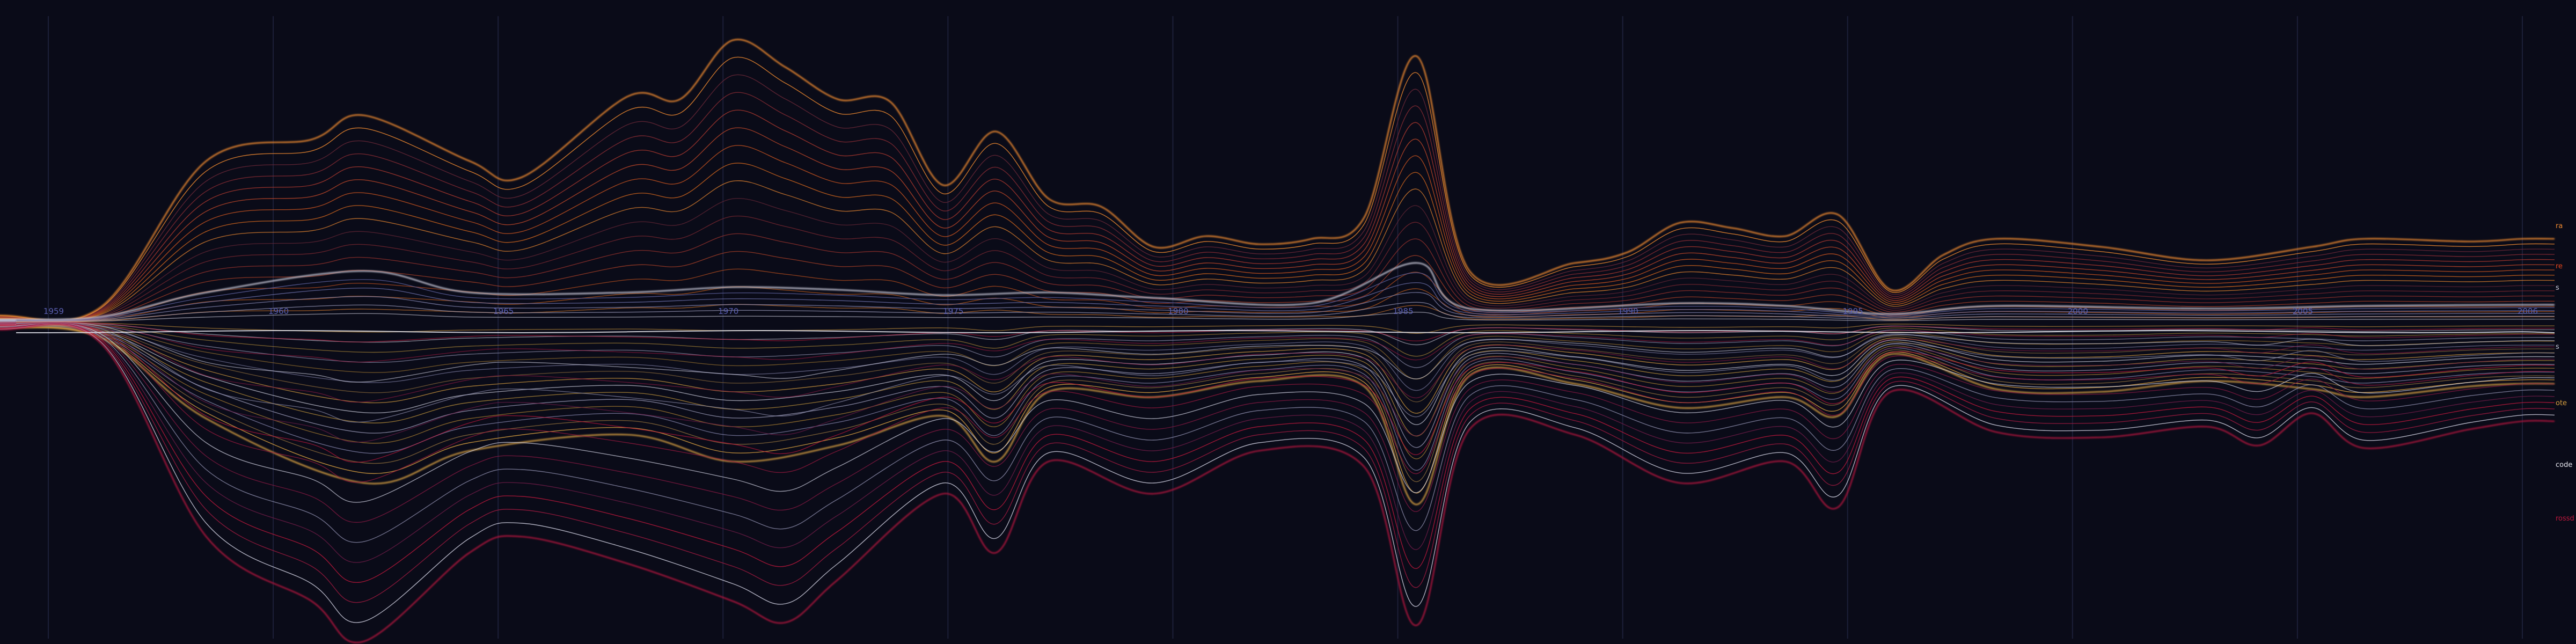  What do you see at coordinates (953, 311) in the screenshot?
I see `x-tick-label: 1975` at bounding box center [953, 311].